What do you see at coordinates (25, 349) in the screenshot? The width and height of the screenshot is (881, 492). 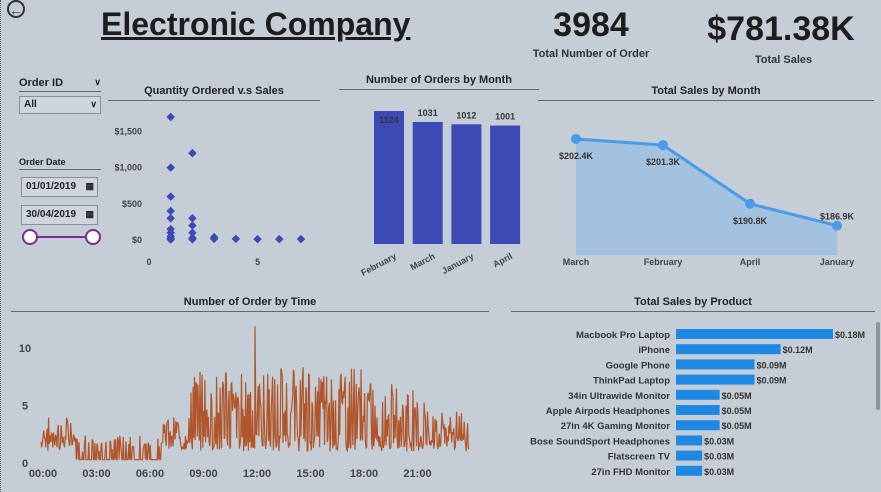 I see `time-y-tick: 10` at bounding box center [25, 349].